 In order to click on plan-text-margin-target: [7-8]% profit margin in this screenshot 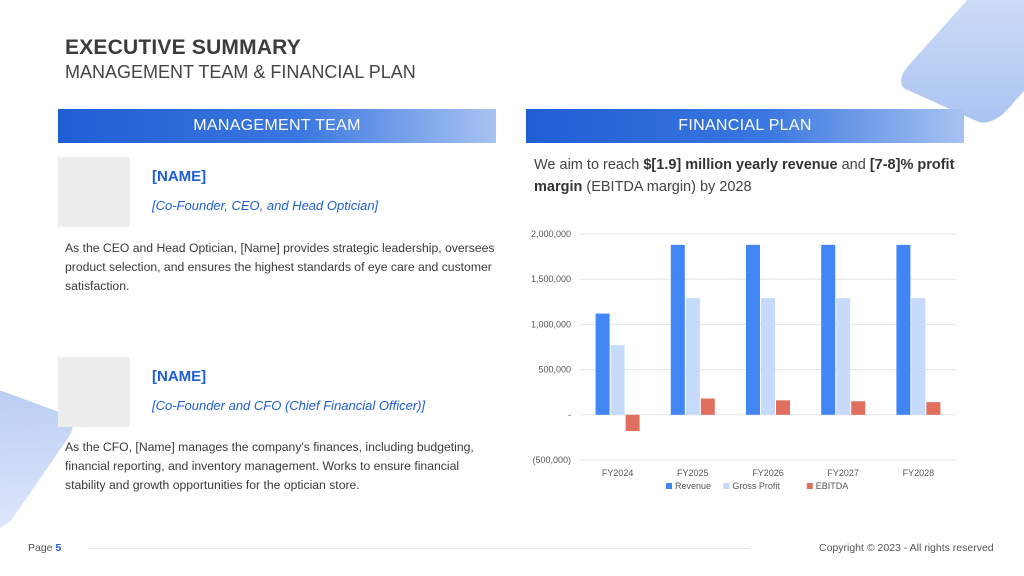, I will do `click(744, 176)`.